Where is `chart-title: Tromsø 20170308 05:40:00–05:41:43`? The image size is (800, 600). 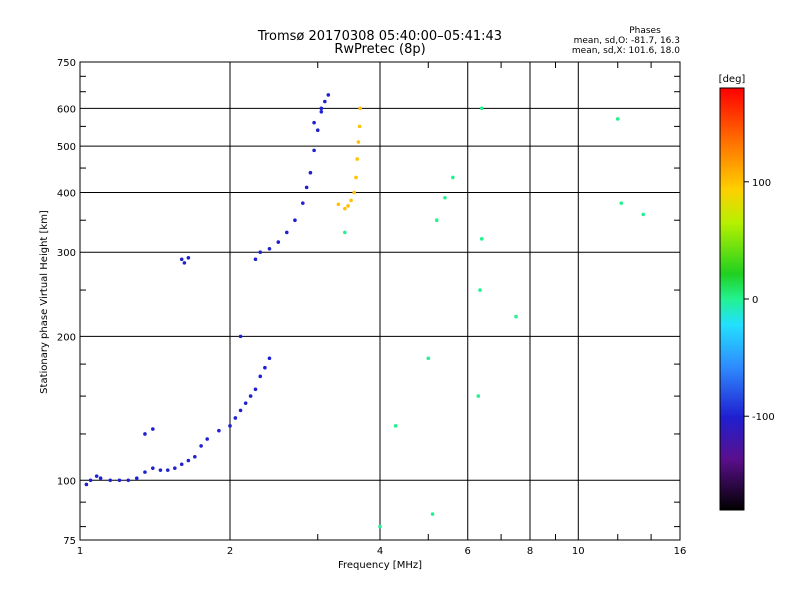
chart-title: Tromsø 20170308 05:40:00–05:41:43 is located at coordinates (379, 36).